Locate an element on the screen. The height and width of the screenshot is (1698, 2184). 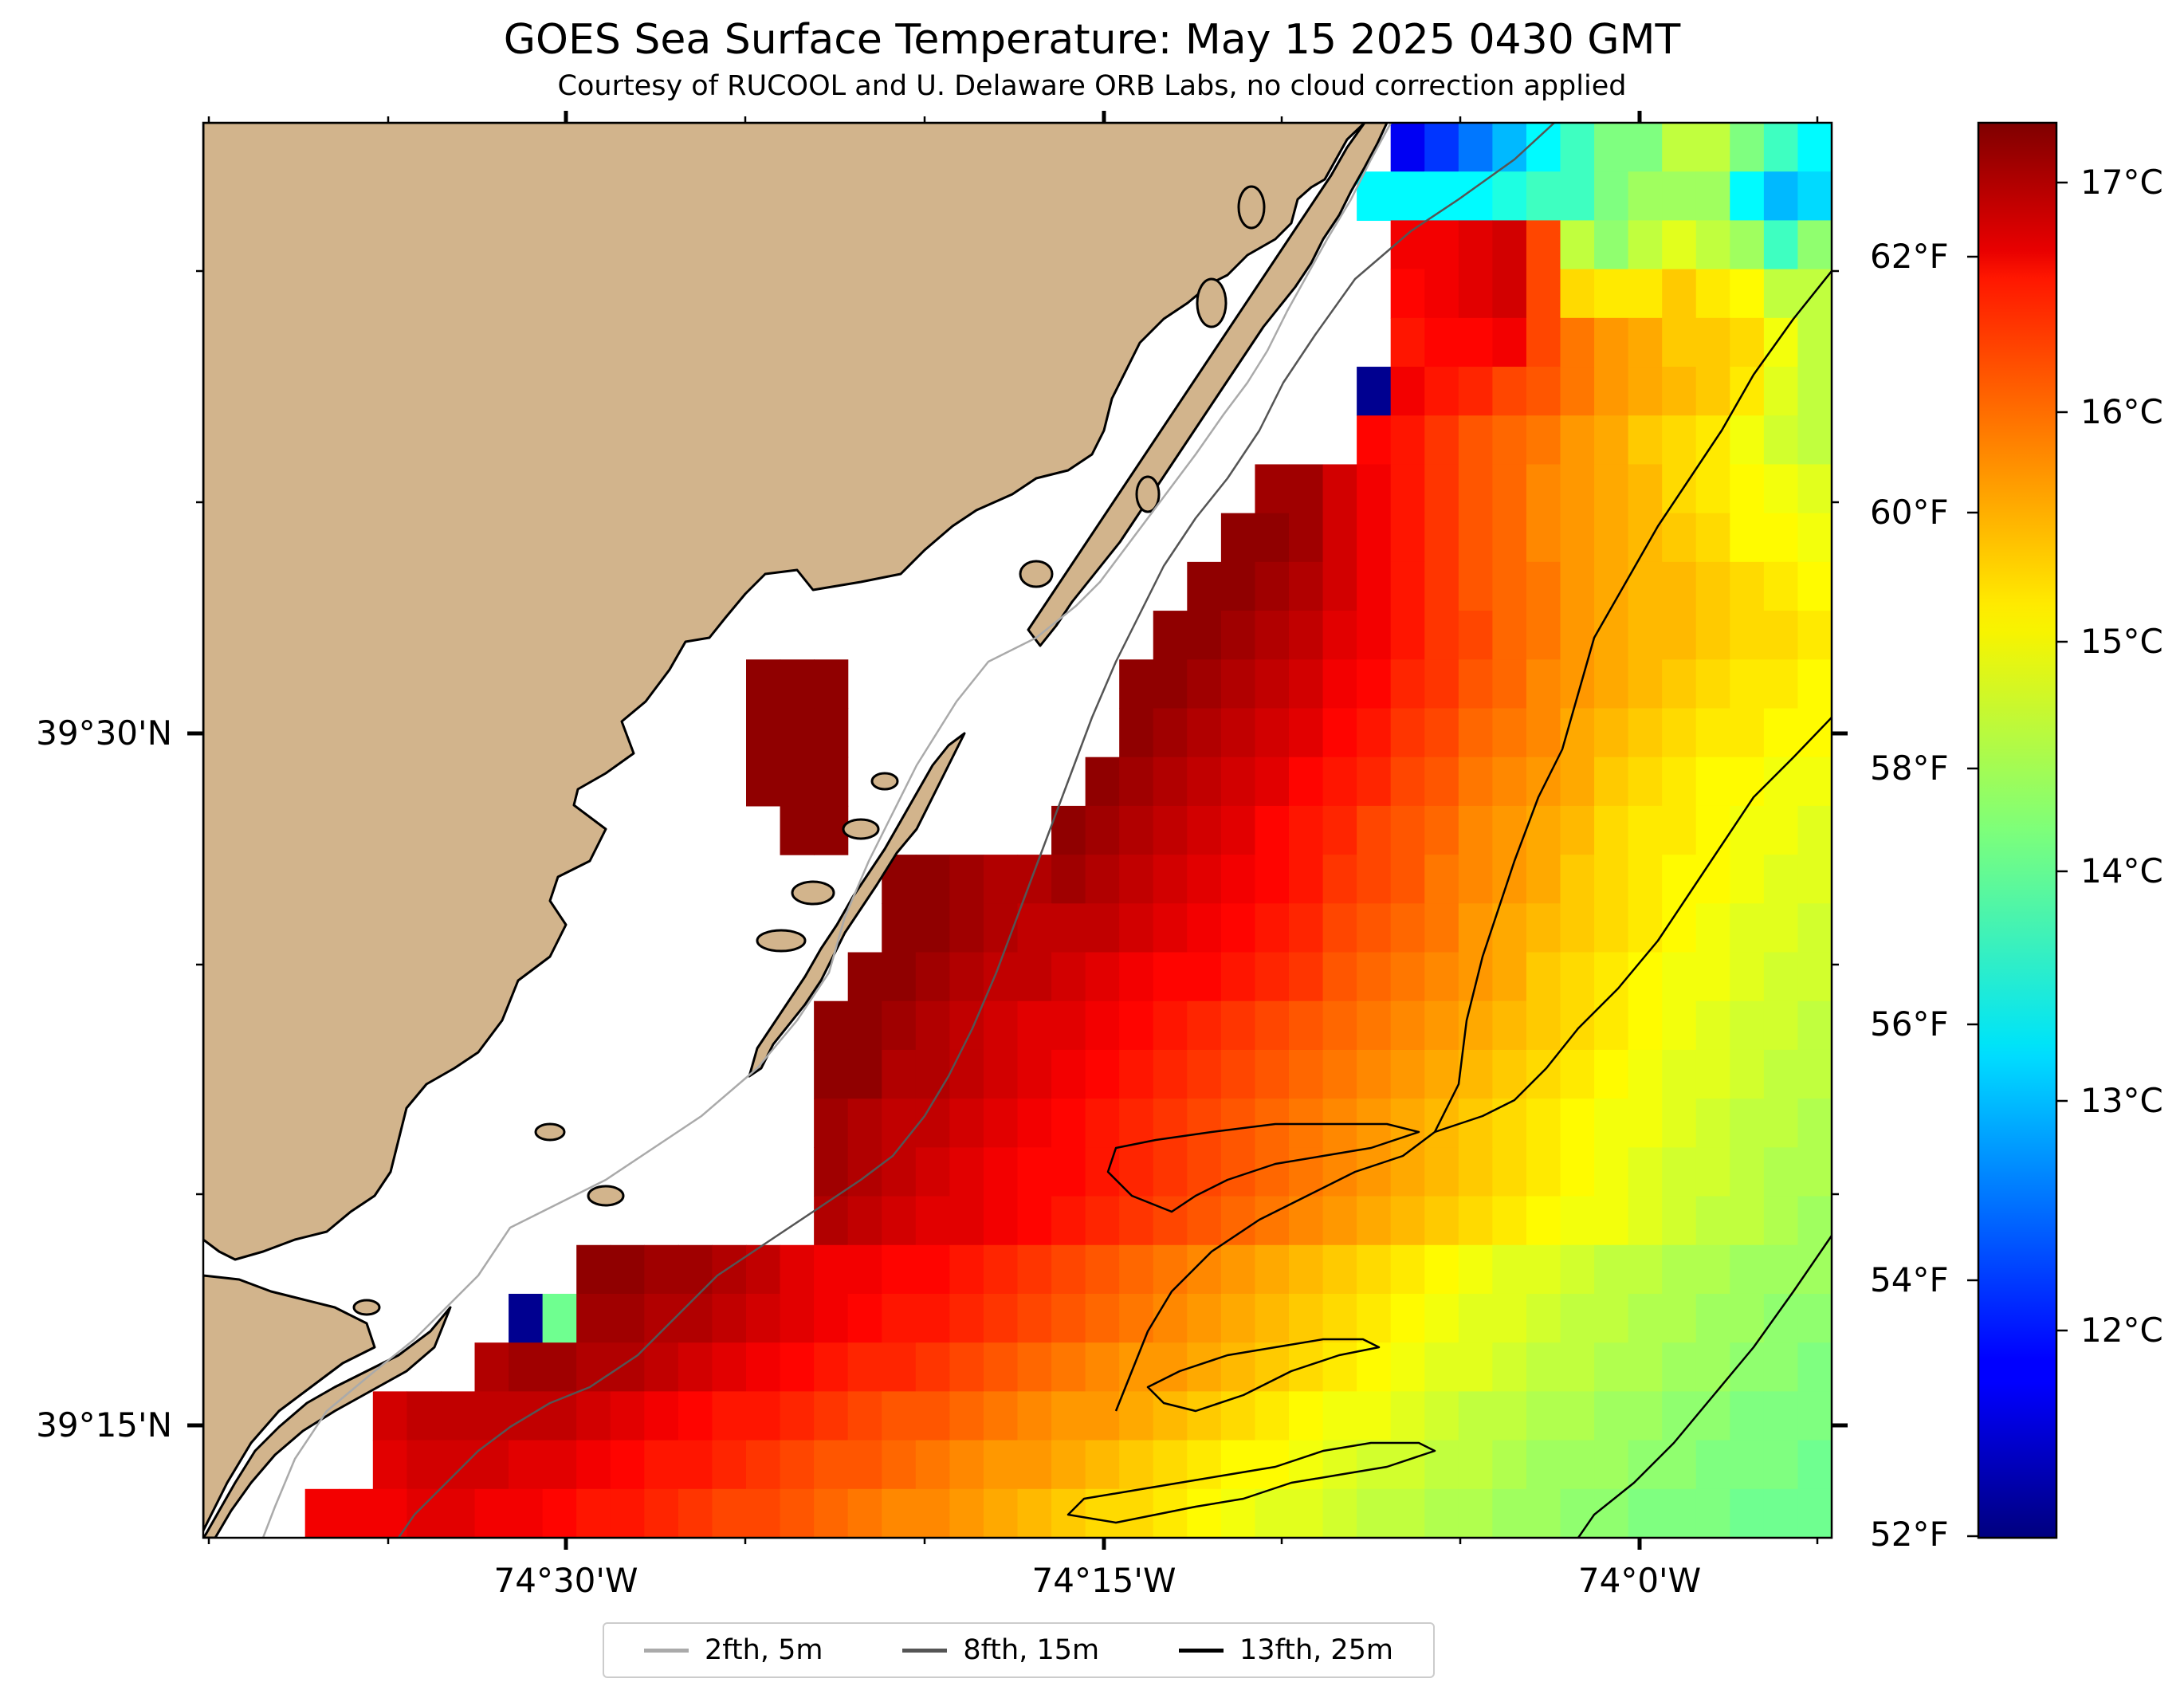
isobath-legend: 2fth, 5m 8fth, 15m 13fth, 25m is located at coordinates (1019, 1650).